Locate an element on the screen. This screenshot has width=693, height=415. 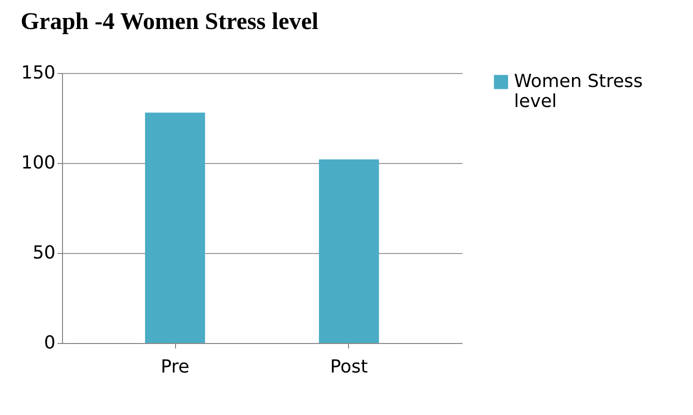
legend-label: Women Stress level is located at coordinates (578, 91).